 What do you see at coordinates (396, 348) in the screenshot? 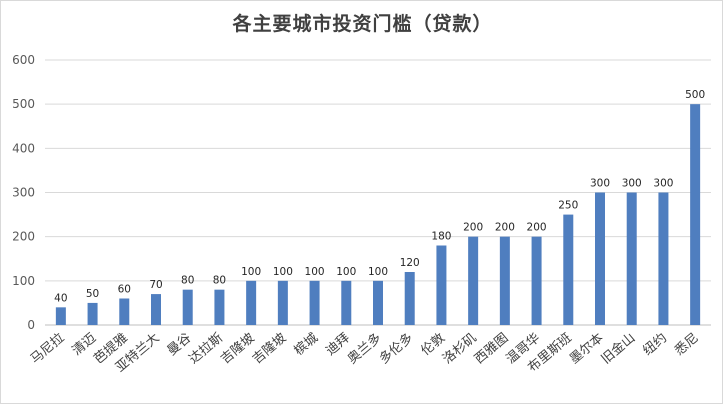
I see `category-label: 多伦多` at bounding box center [396, 348].